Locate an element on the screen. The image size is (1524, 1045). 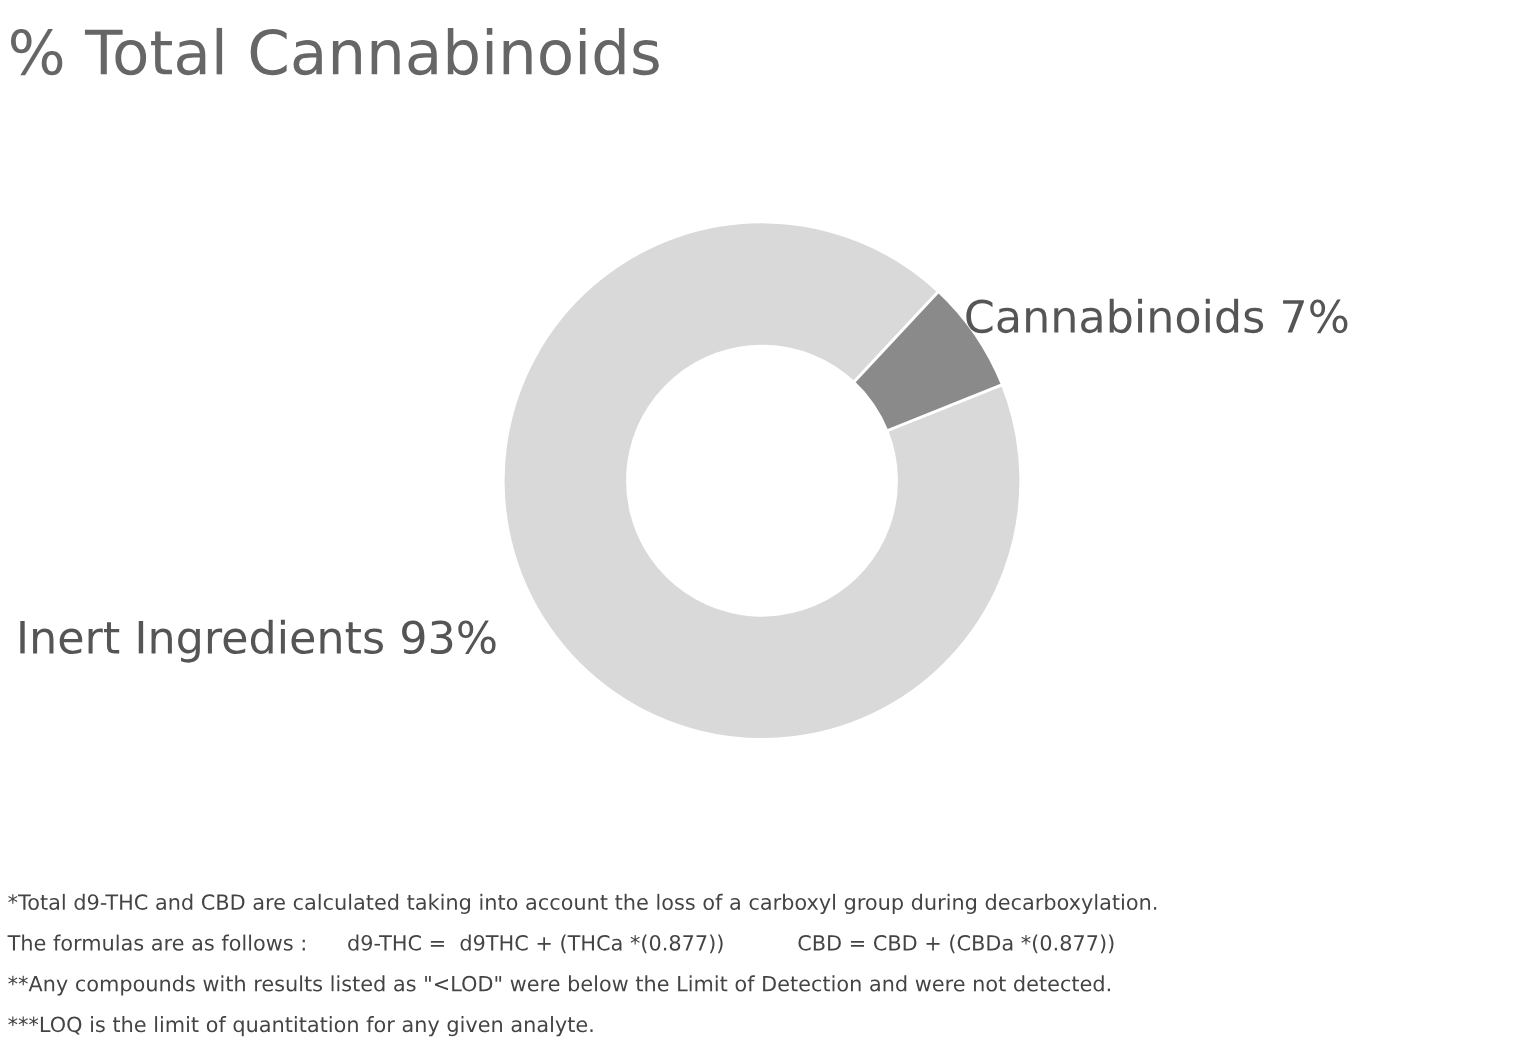
text: **Any compounds with results listed as "<LOD" were below the Limit of Detection and were not detected. is located at coordinates (559, 985).